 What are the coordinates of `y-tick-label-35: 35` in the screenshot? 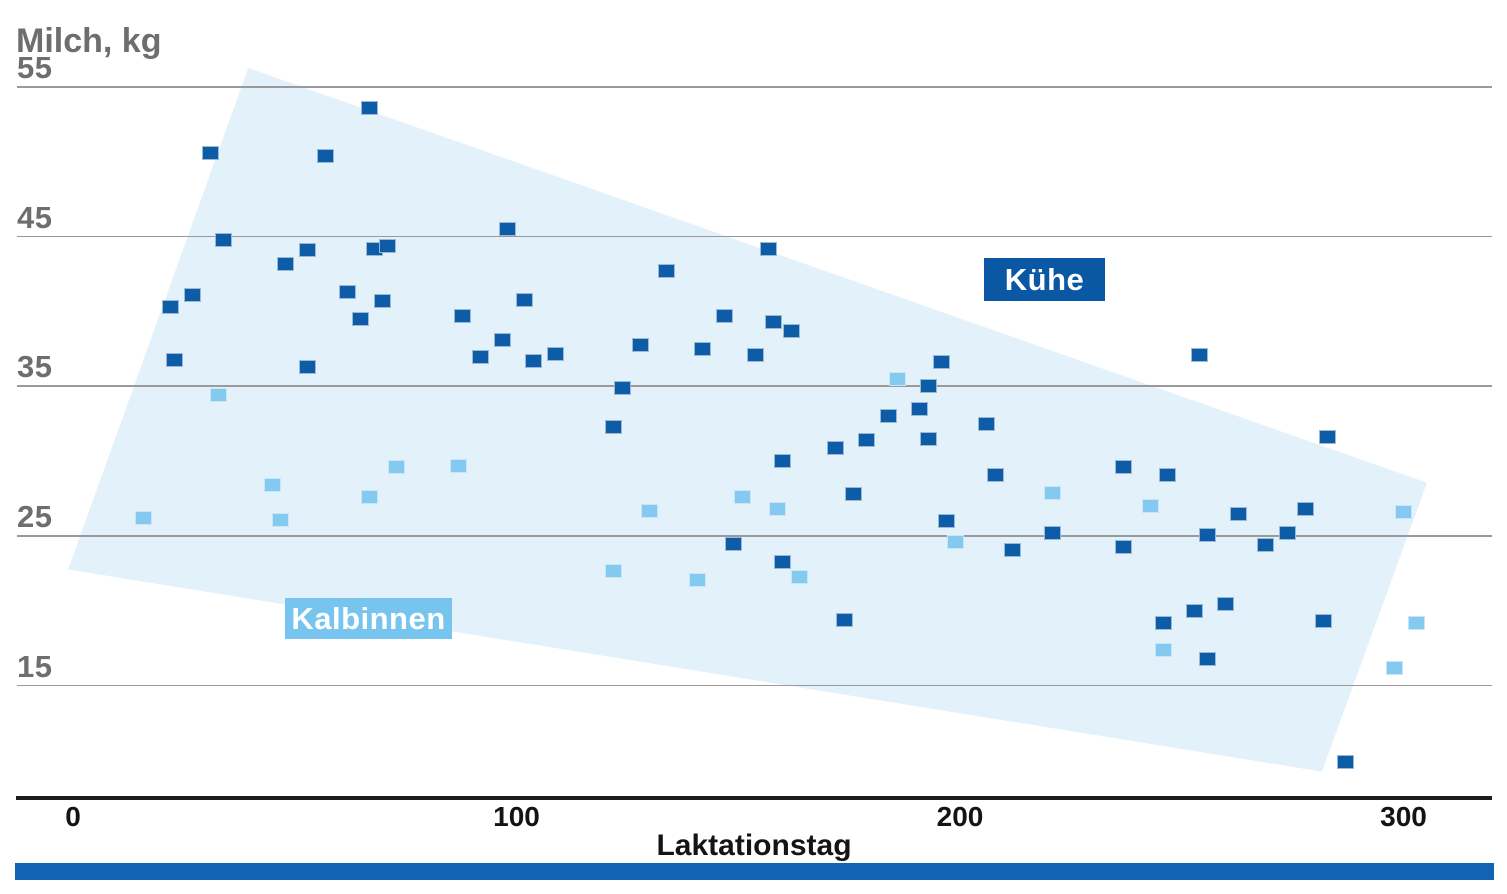 It's located at (35, 367).